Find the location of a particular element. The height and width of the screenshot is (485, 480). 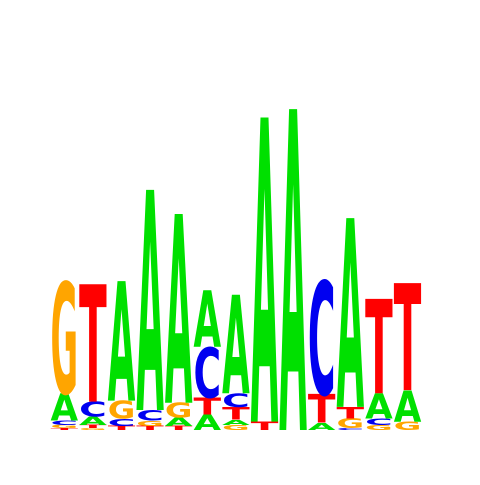

logo-column-13: GAT is located at coordinates (408, 344).